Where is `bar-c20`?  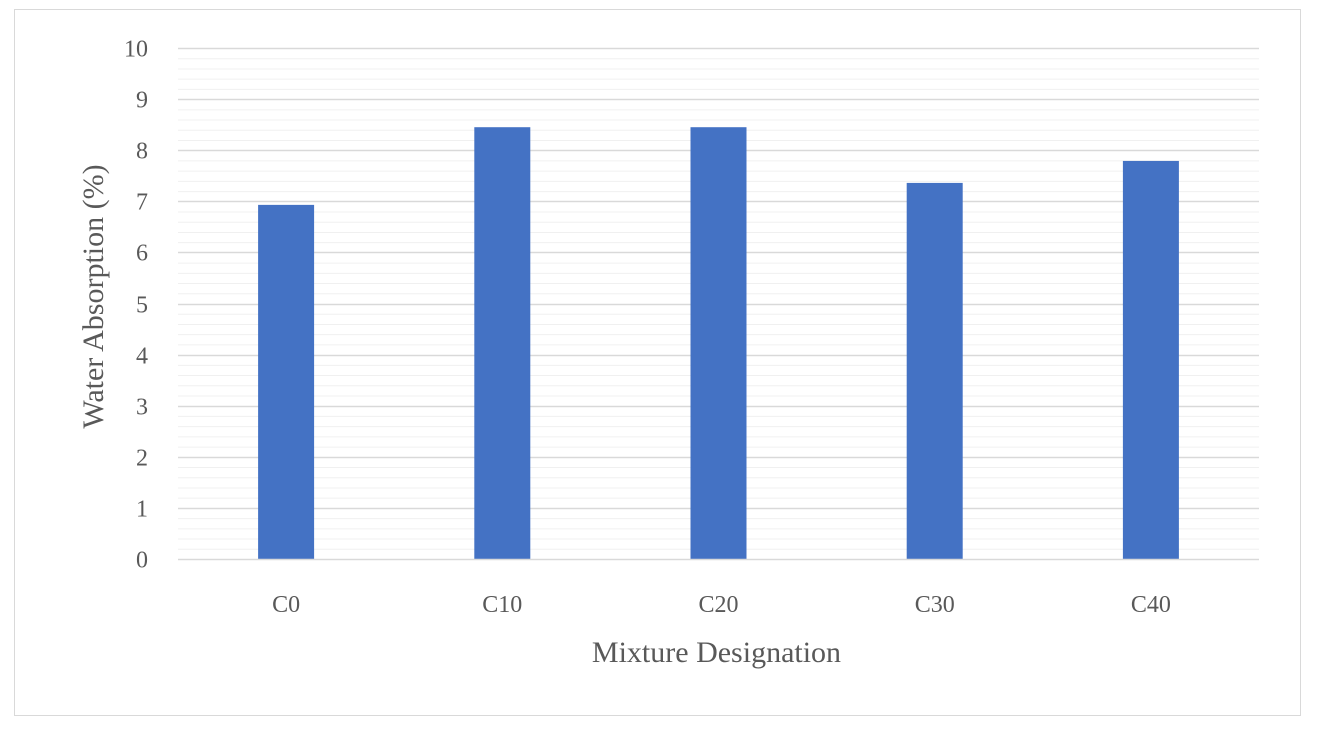 bar-c20 is located at coordinates (718, 343).